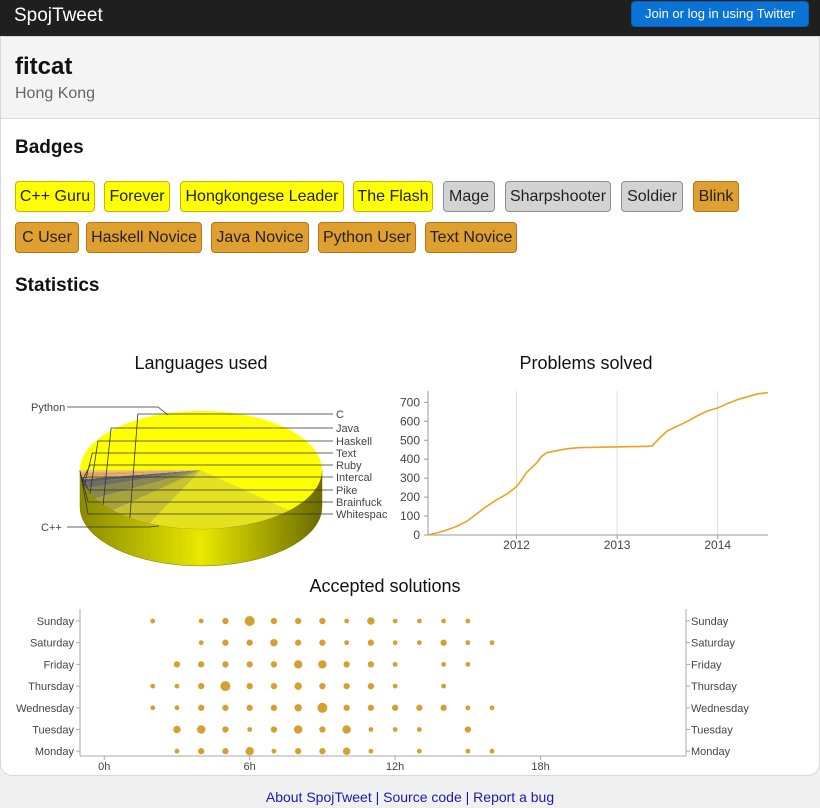 The image size is (820, 808). I want to click on dot-friday-5h, so click(225, 664).